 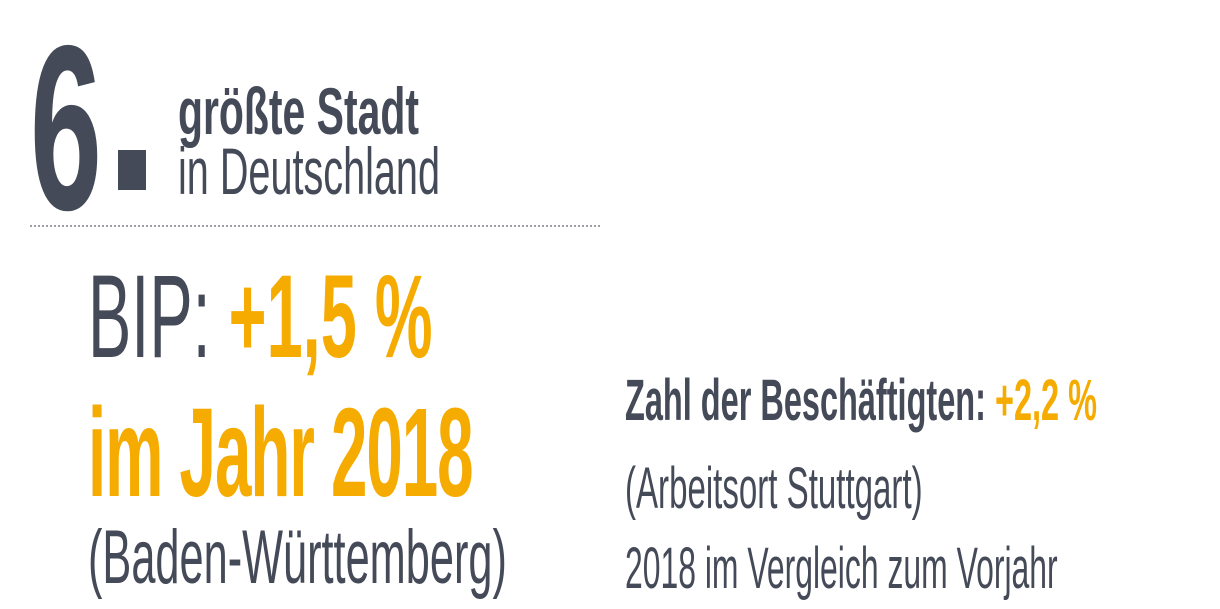 What do you see at coordinates (298, 111) in the screenshot?
I see `rank-title: größte Stadt` at bounding box center [298, 111].